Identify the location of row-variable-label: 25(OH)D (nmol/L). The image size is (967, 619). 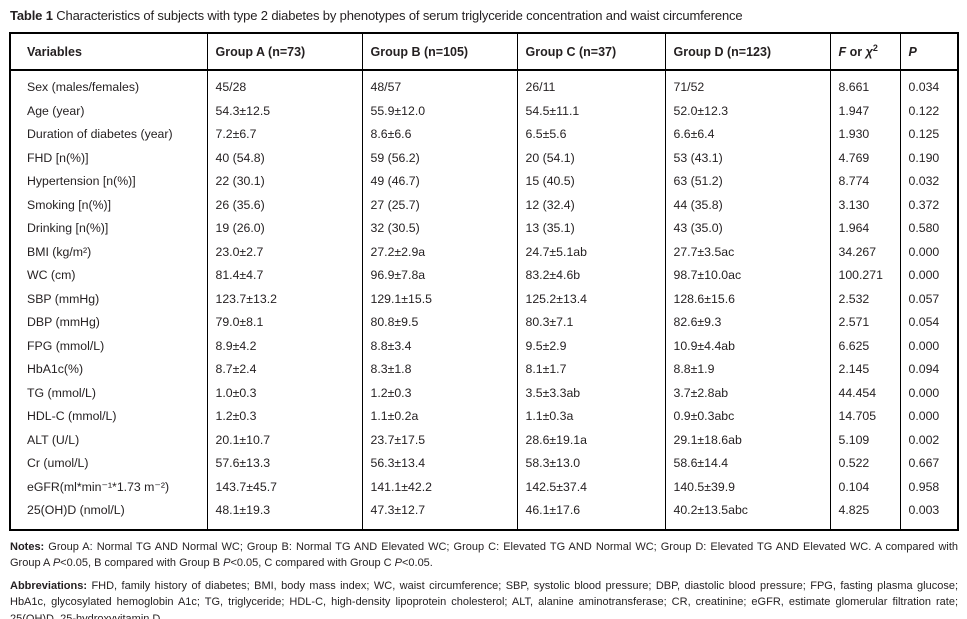
(76, 510).